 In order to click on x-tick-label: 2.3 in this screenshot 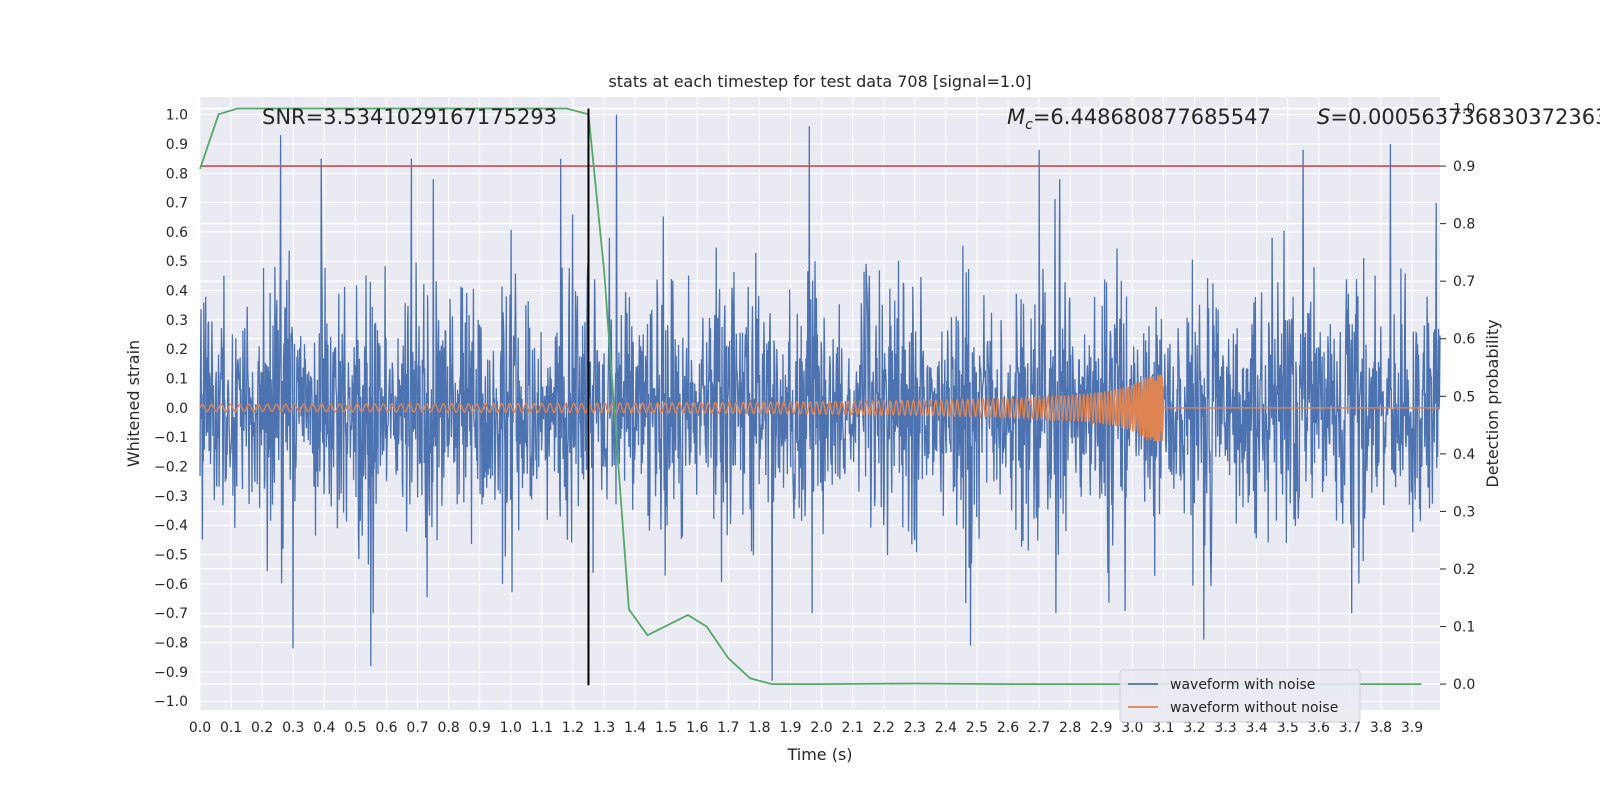, I will do `click(915, 728)`.